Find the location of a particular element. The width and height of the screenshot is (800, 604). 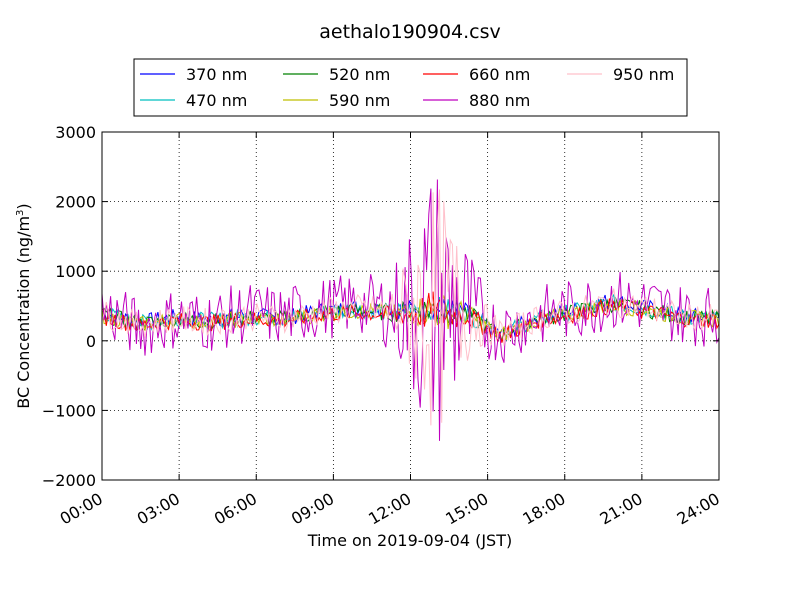

legend-label: 950 nm is located at coordinates (643, 74).